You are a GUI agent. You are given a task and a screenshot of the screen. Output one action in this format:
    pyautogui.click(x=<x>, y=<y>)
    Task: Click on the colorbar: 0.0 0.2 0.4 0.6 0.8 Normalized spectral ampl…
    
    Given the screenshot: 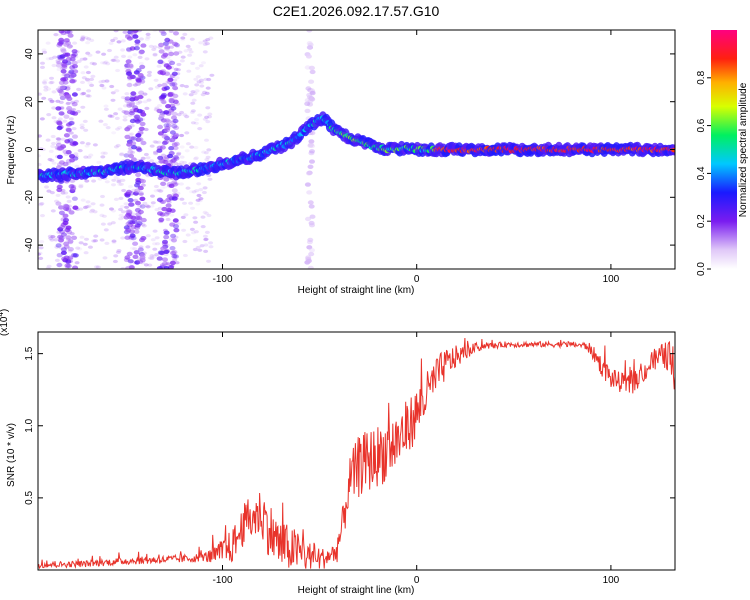 What is the action you would take?
    pyautogui.click(x=722, y=153)
    